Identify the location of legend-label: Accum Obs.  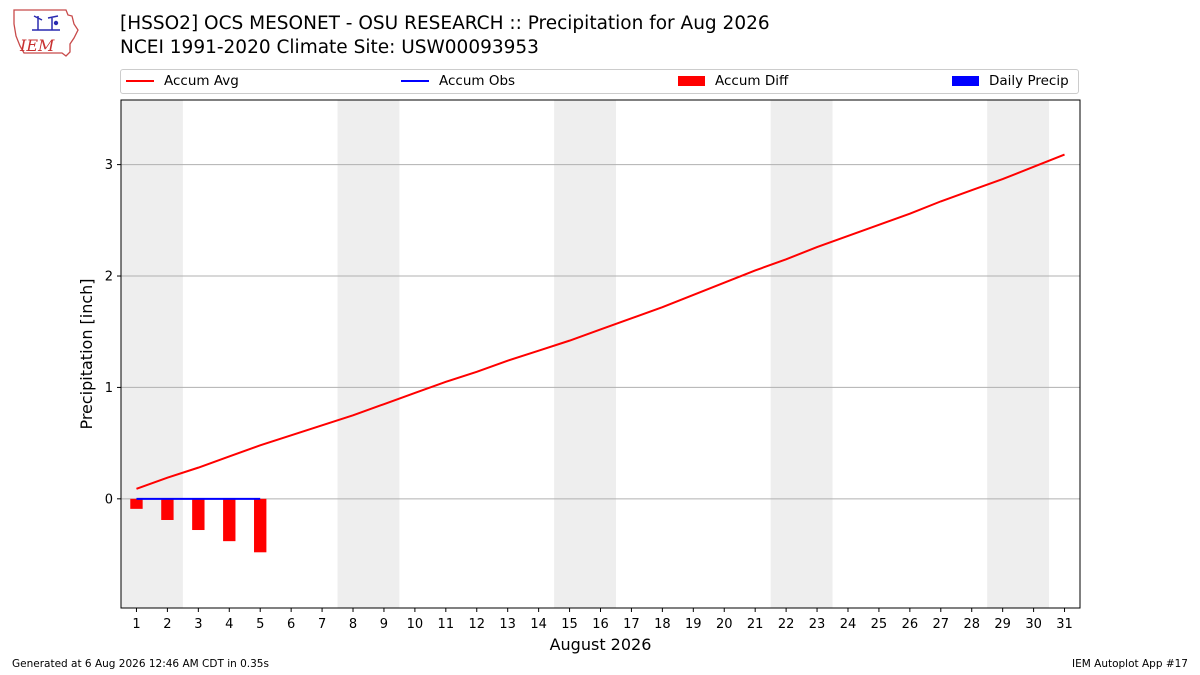
(477, 81).